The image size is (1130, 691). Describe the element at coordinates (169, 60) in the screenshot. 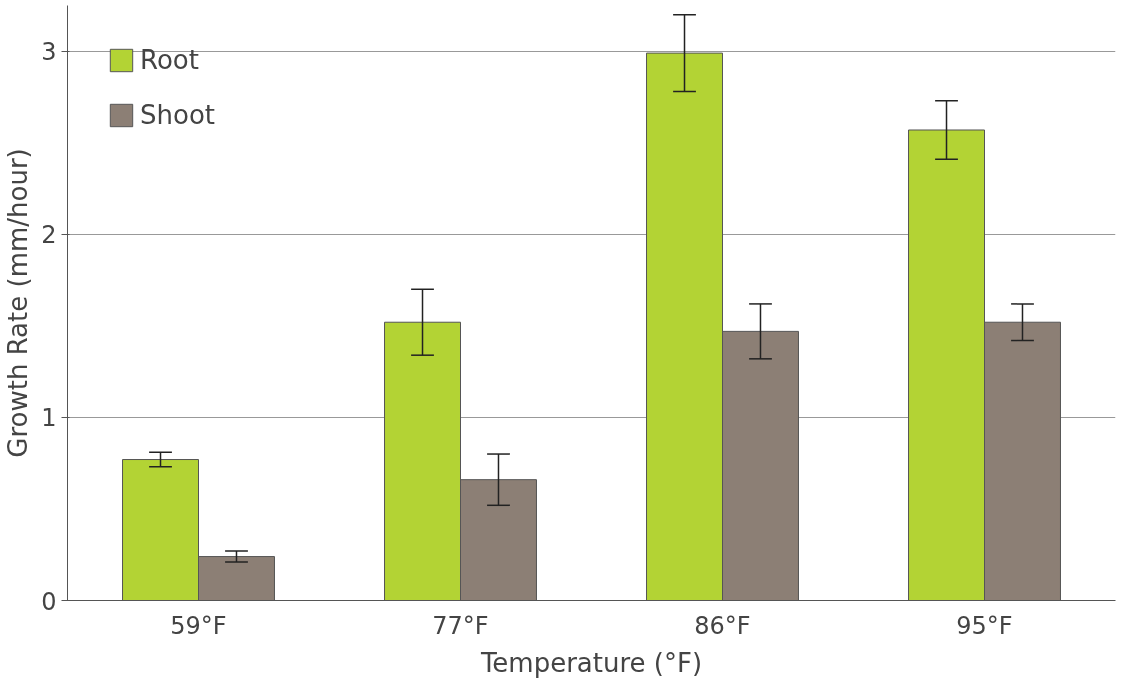

I see `legend-label: Root` at that location.